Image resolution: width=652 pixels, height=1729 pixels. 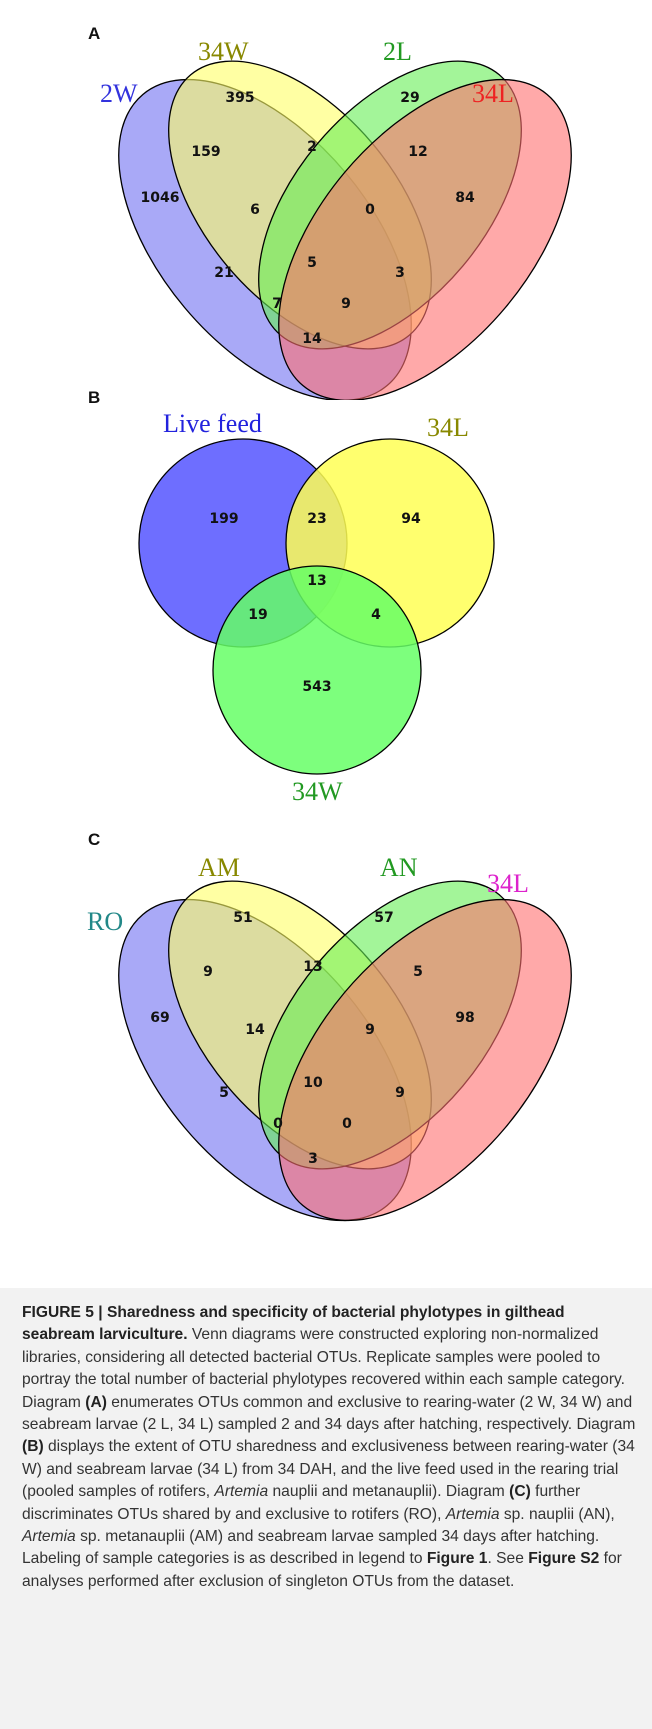 I want to click on count-live-feed-only: 199, so click(x=223, y=519).